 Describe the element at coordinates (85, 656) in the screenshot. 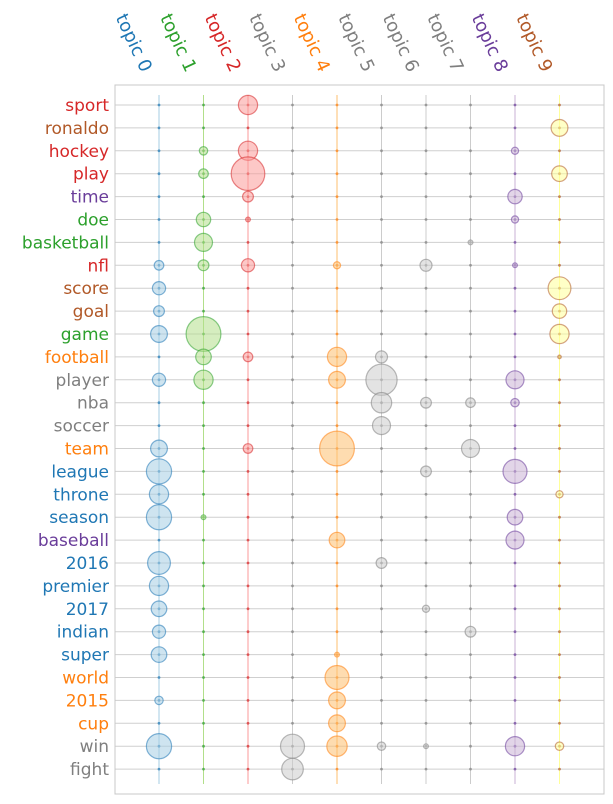

I see `word-label-super: super` at that location.